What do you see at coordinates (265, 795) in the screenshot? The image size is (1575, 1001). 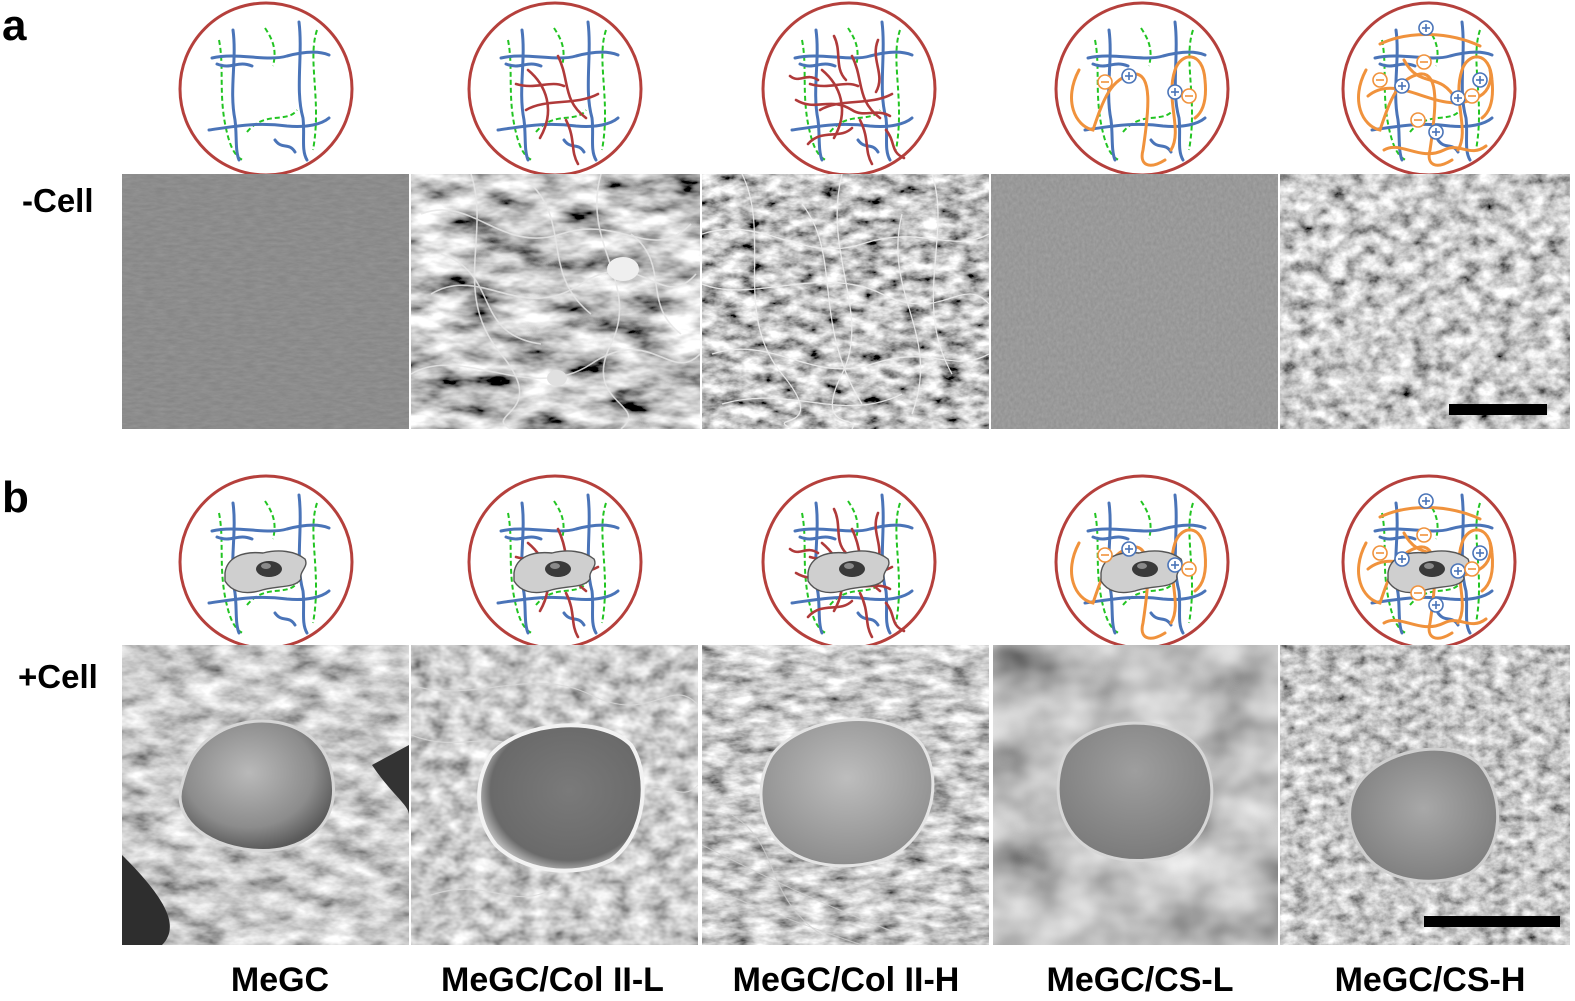 I see `sem-image-plus-cell-megc` at bounding box center [265, 795].